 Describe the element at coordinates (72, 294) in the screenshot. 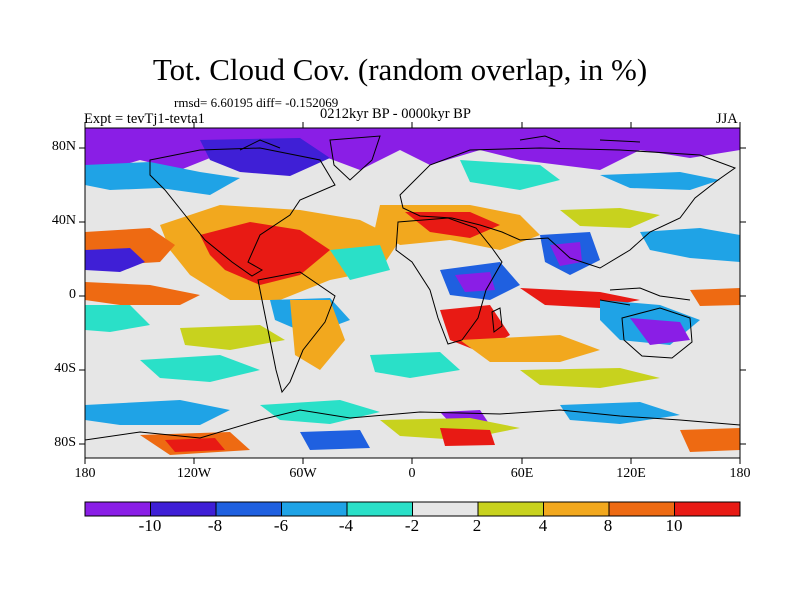

I see `lat-label: 0` at that location.